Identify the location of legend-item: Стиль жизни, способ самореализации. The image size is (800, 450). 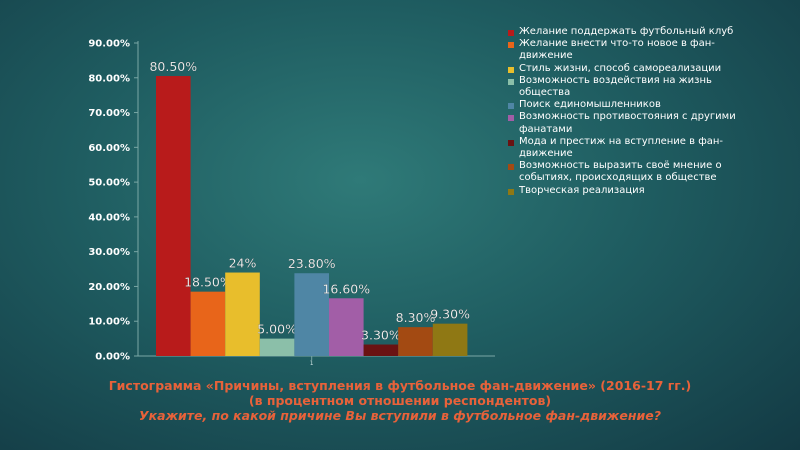
(628, 69).